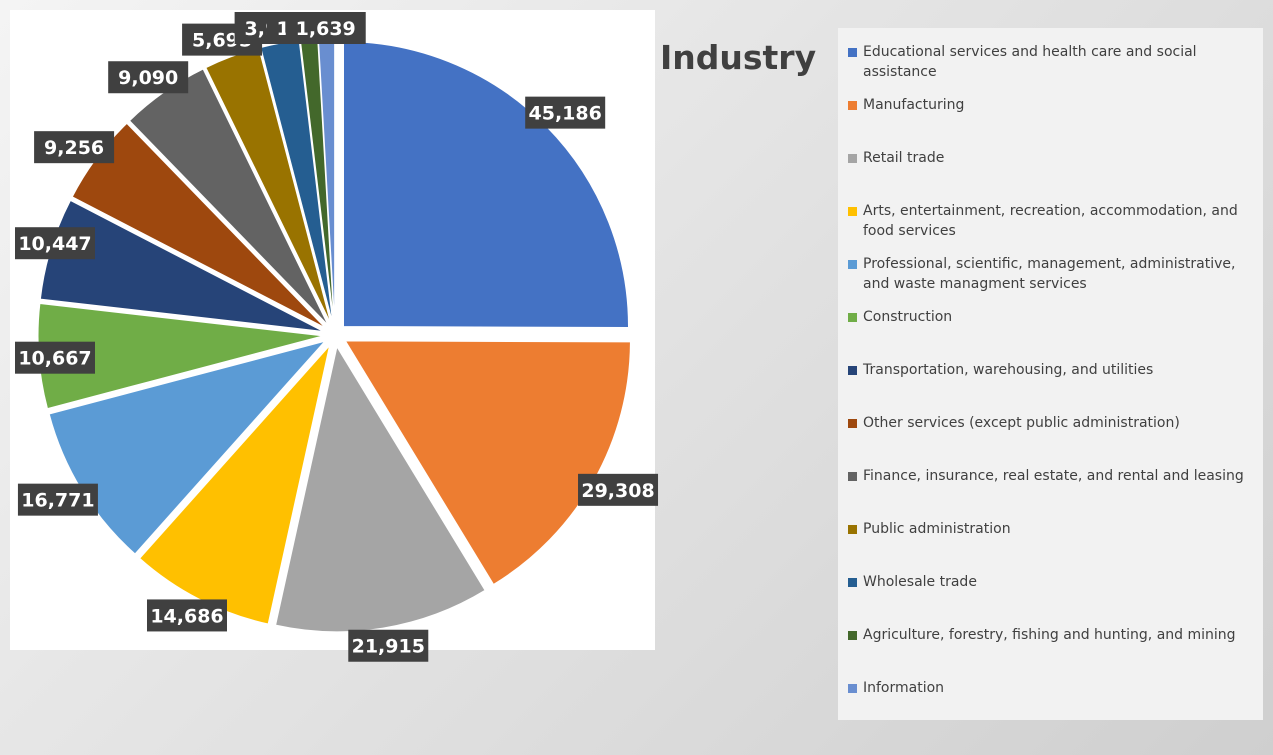 The height and width of the screenshot is (755, 1273). What do you see at coordinates (1053, 688) in the screenshot?
I see `legend-item: Information` at bounding box center [1053, 688].